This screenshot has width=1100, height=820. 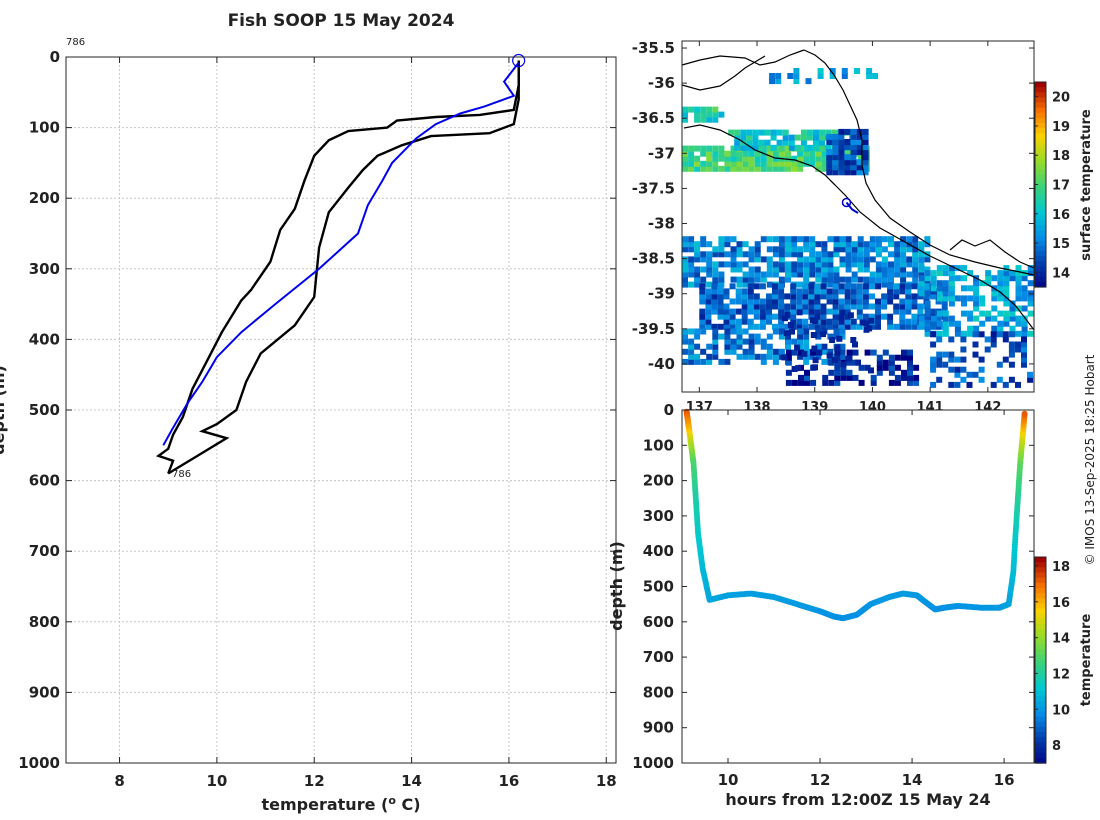 I want to click on profile-x-axis-label: temperature (o C), so click(x=340, y=804).